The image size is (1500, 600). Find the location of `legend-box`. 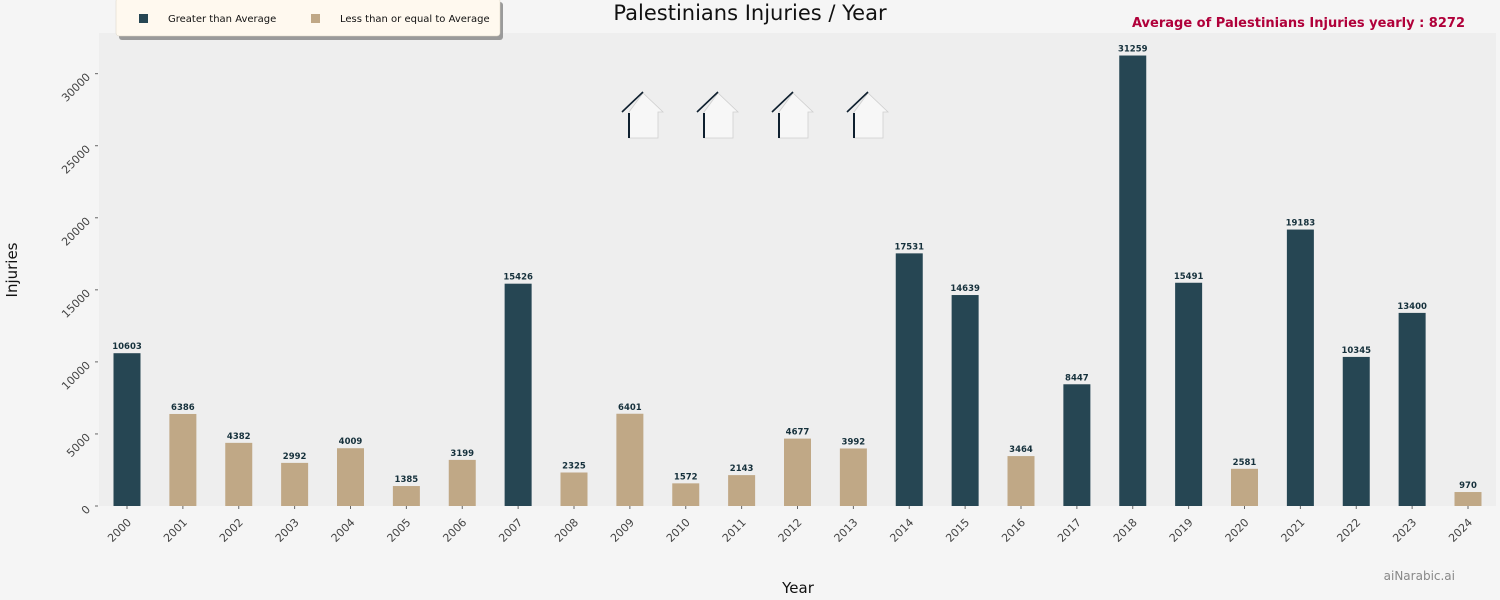

legend-box is located at coordinates (308, 18).